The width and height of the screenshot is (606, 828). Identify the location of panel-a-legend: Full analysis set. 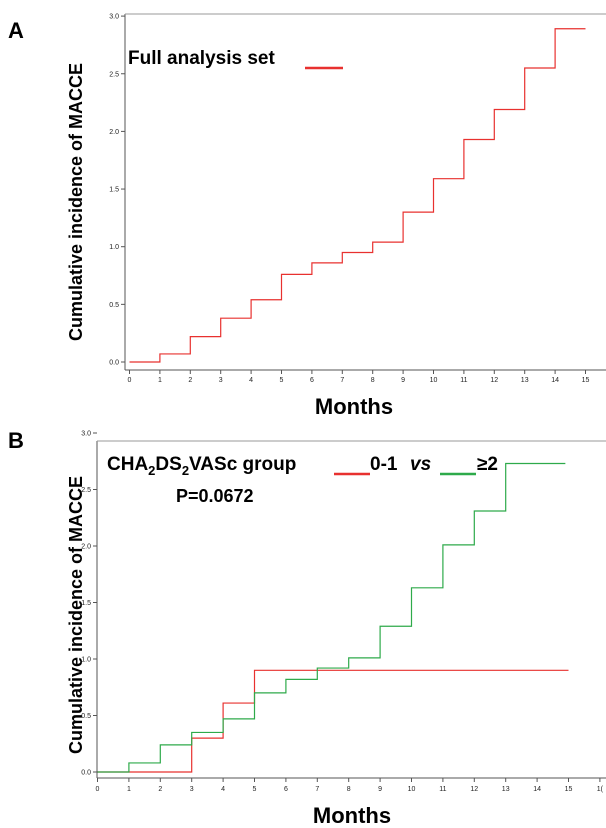
(235, 59).